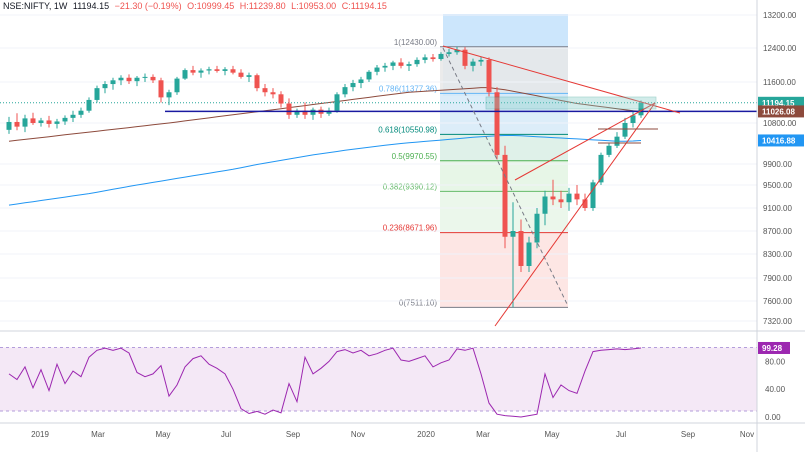 The image size is (805, 452). What do you see at coordinates (777, 254) in the screenshot?
I see `y-tick-label: 8300.00` at bounding box center [777, 254].